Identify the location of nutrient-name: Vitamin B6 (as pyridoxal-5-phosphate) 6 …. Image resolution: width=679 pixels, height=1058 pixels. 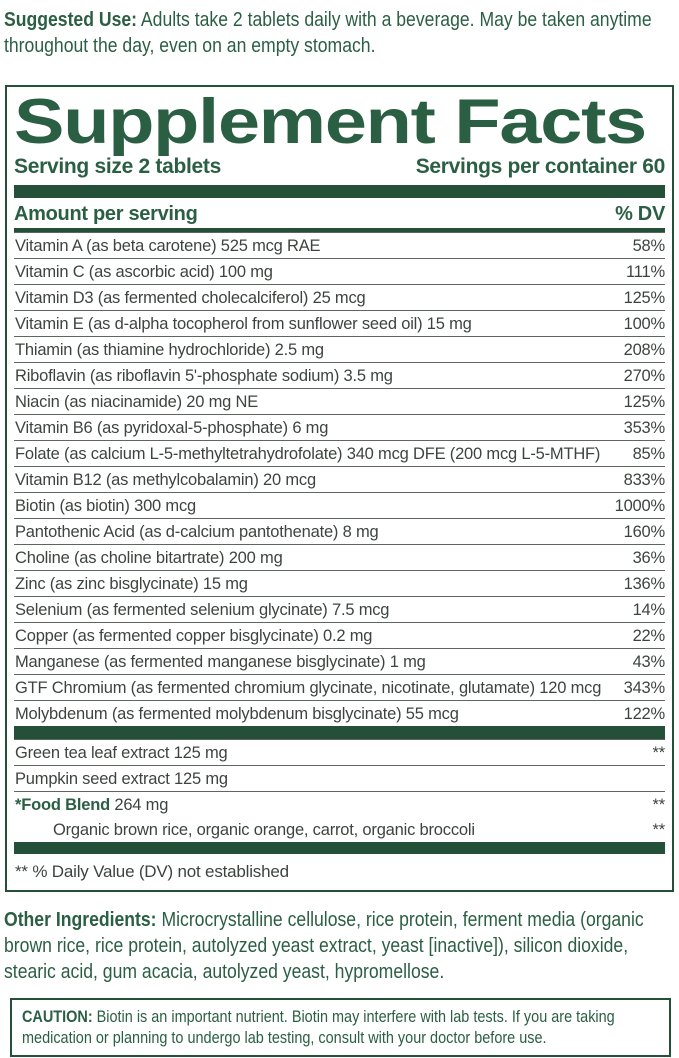
(172, 428).